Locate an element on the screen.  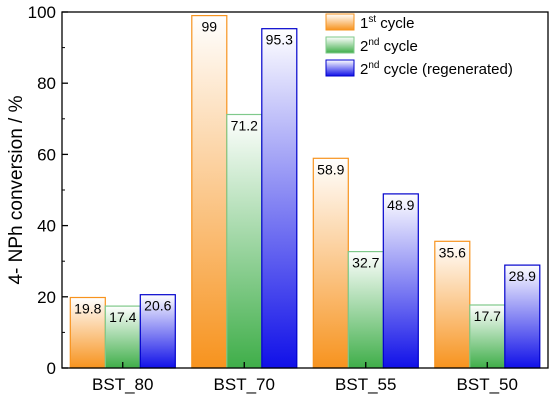
data-label: 95.3 is located at coordinates (279, 40).